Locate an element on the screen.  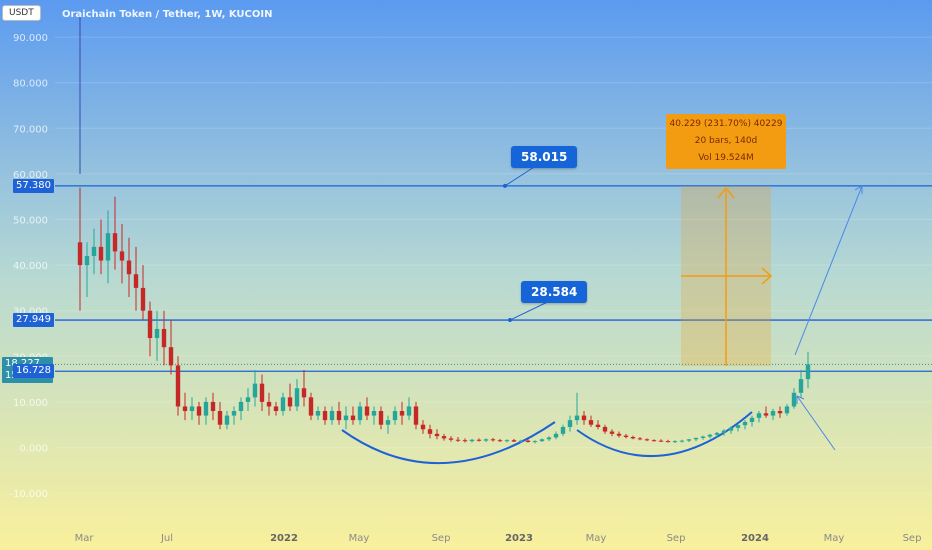
target-callout-mid: 28.584 is located at coordinates (554, 292).